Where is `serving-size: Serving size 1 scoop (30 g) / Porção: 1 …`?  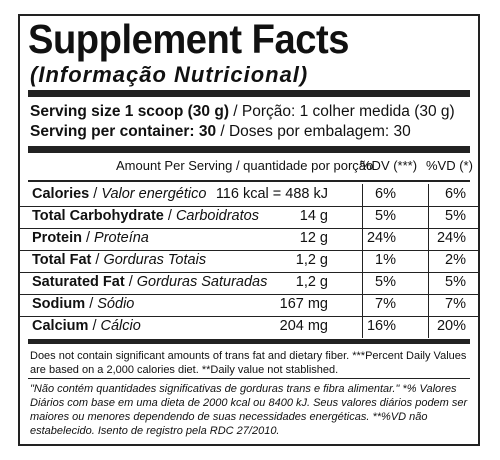
serving-size: Serving size 1 scoop (30 g) / Porção: 1 … is located at coordinates (242, 112).